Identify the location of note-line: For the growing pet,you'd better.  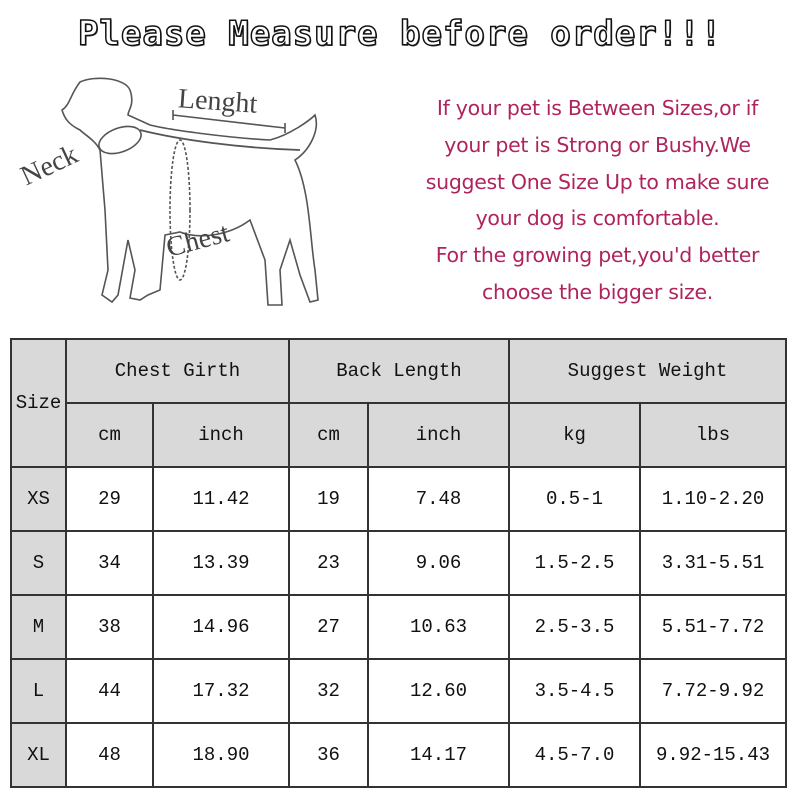
(597, 255).